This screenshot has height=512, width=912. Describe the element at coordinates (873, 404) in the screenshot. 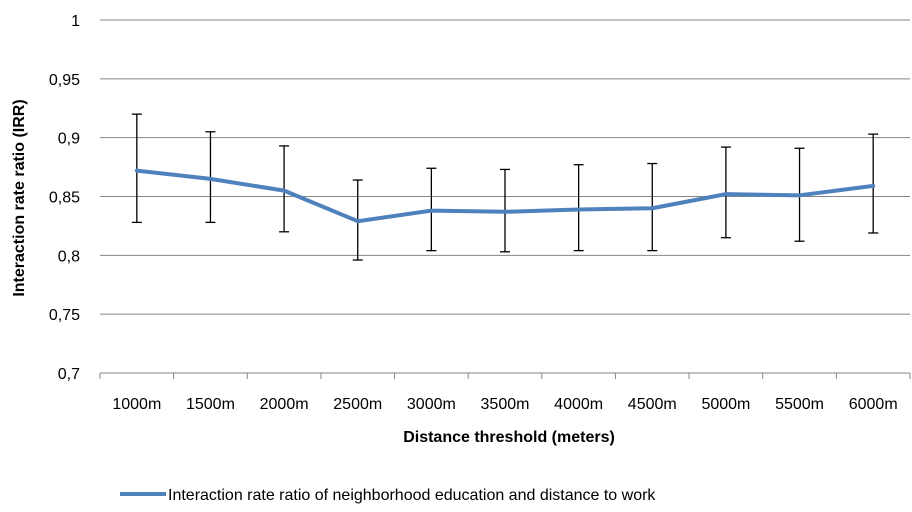

I see `x-tick-label: 6000m` at that location.